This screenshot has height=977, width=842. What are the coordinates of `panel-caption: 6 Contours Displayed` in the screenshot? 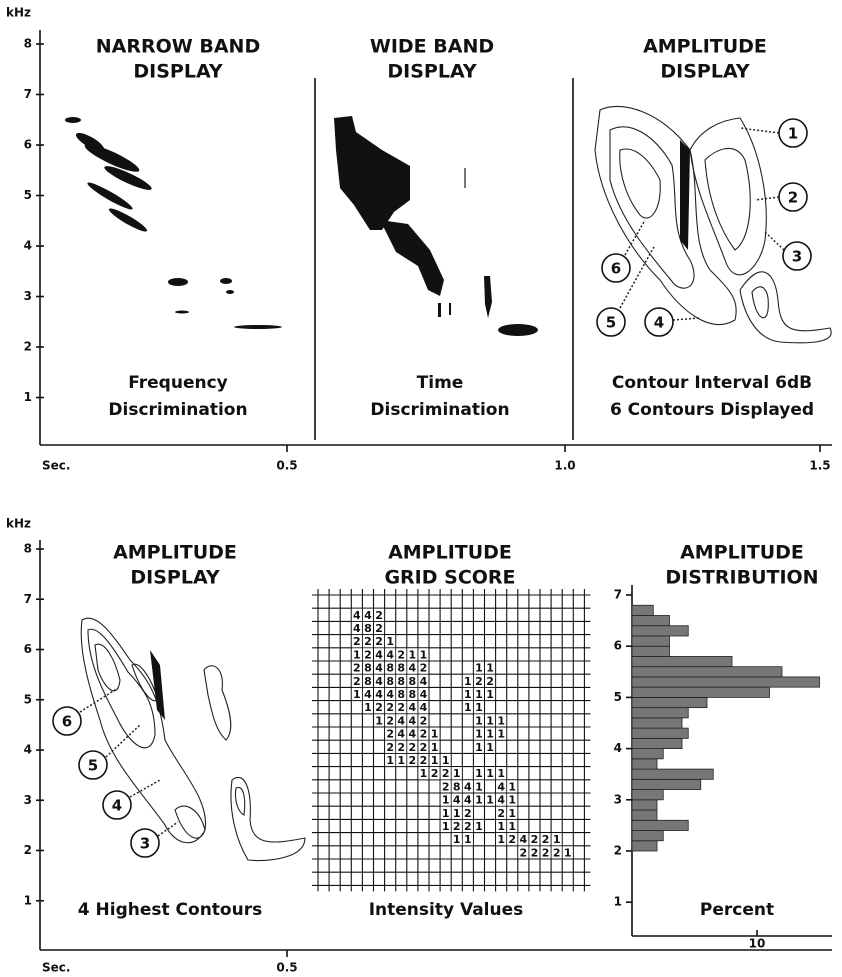 It's located at (712, 410).